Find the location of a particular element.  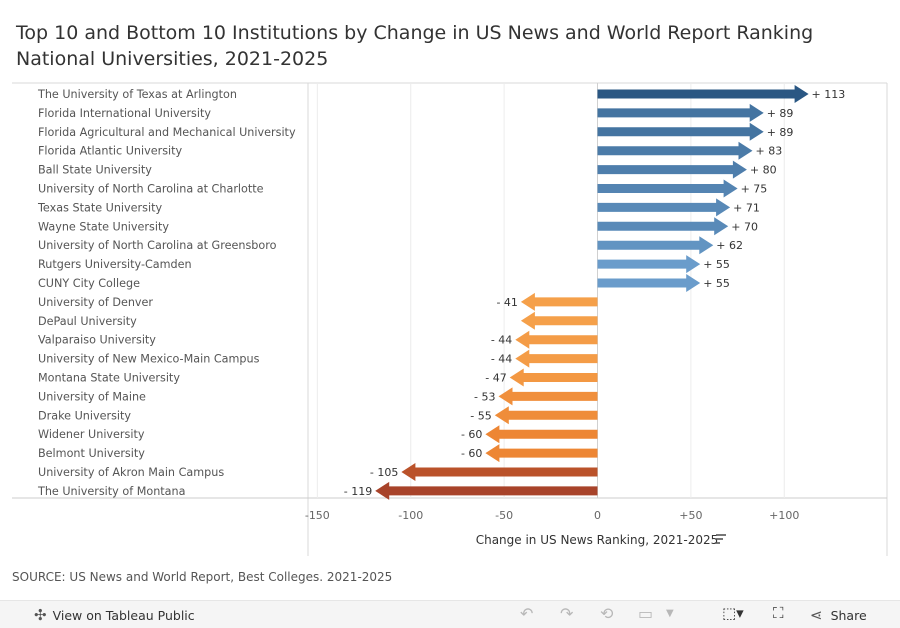

revert-icon: ⟲ is located at coordinates (607, 613).